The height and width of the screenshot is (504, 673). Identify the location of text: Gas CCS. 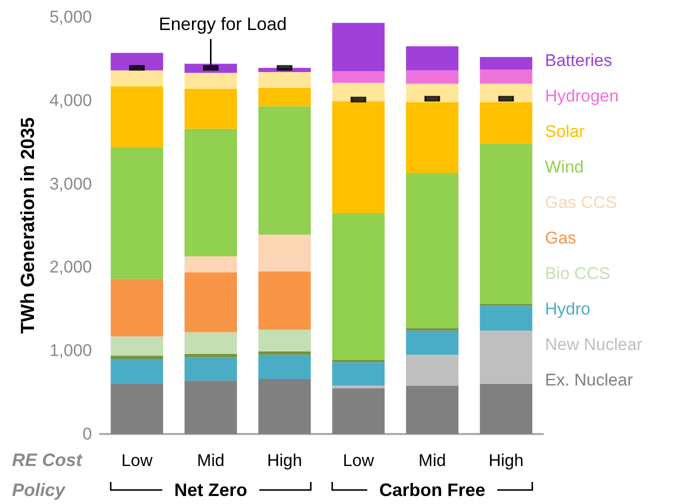
(581, 202).